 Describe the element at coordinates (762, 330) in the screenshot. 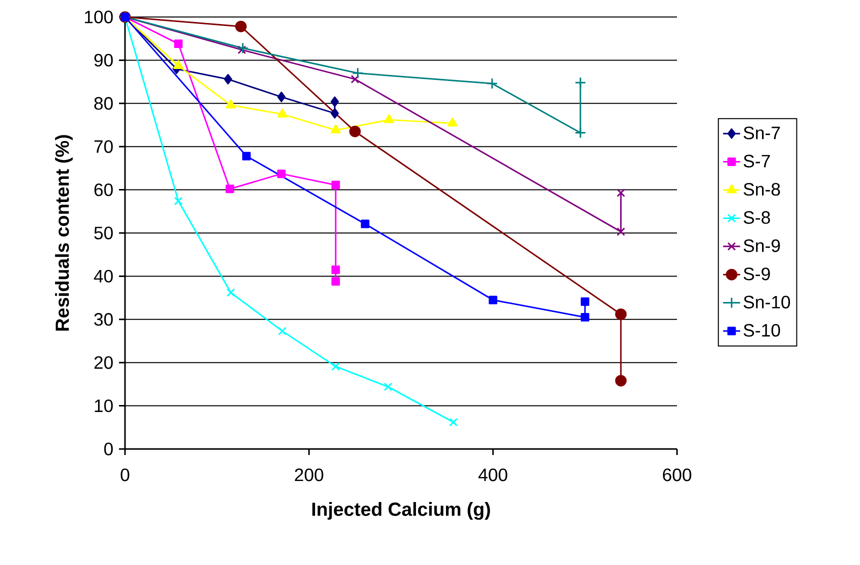

I see `legend-label: S-10` at that location.